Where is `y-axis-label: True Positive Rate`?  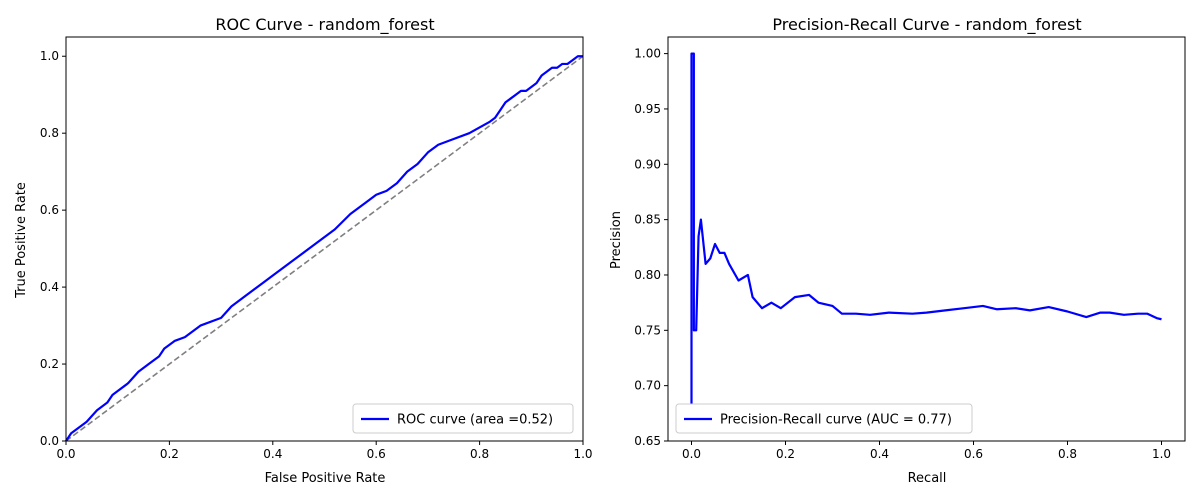 y-axis-label: True Positive Rate is located at coordinates (21, 240).